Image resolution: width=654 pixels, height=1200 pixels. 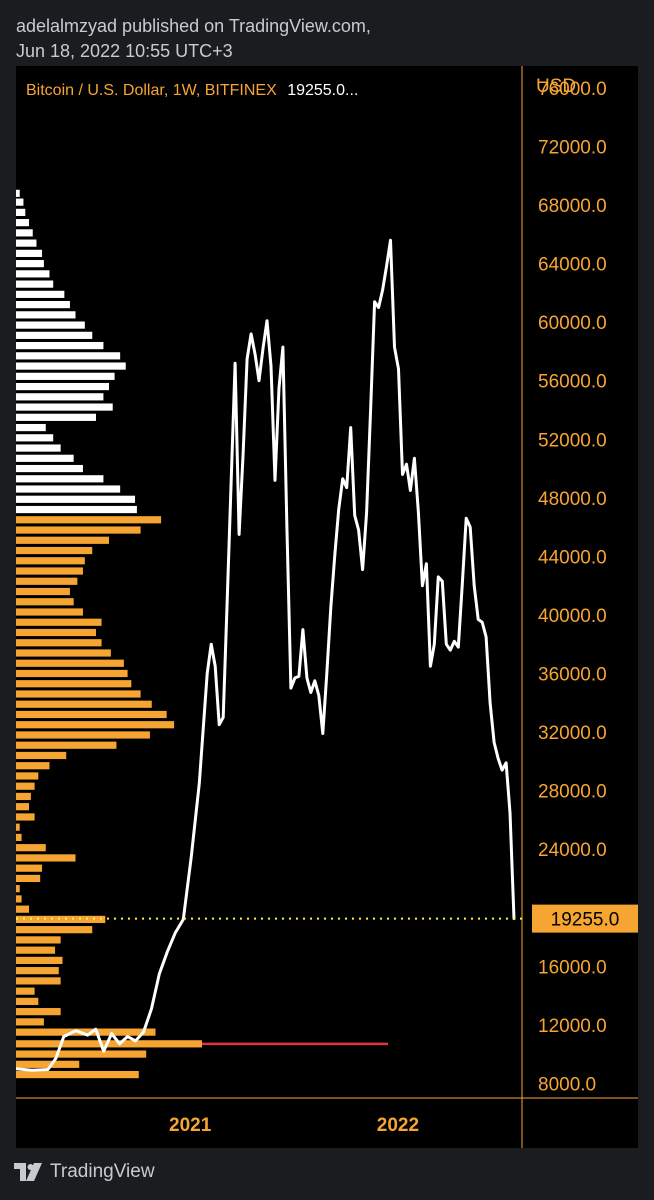 I want to click on y-tick-label: 60000.0, so click(x=572, y=323).